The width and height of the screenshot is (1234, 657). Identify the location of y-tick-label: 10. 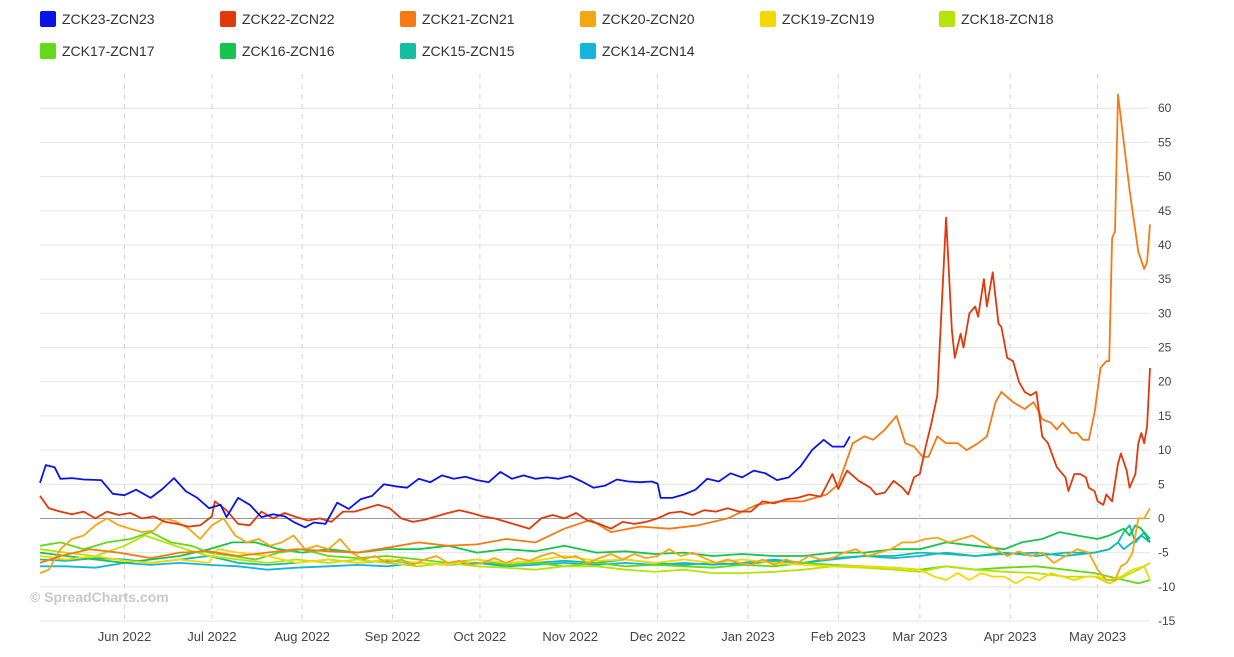
(1165, 450).